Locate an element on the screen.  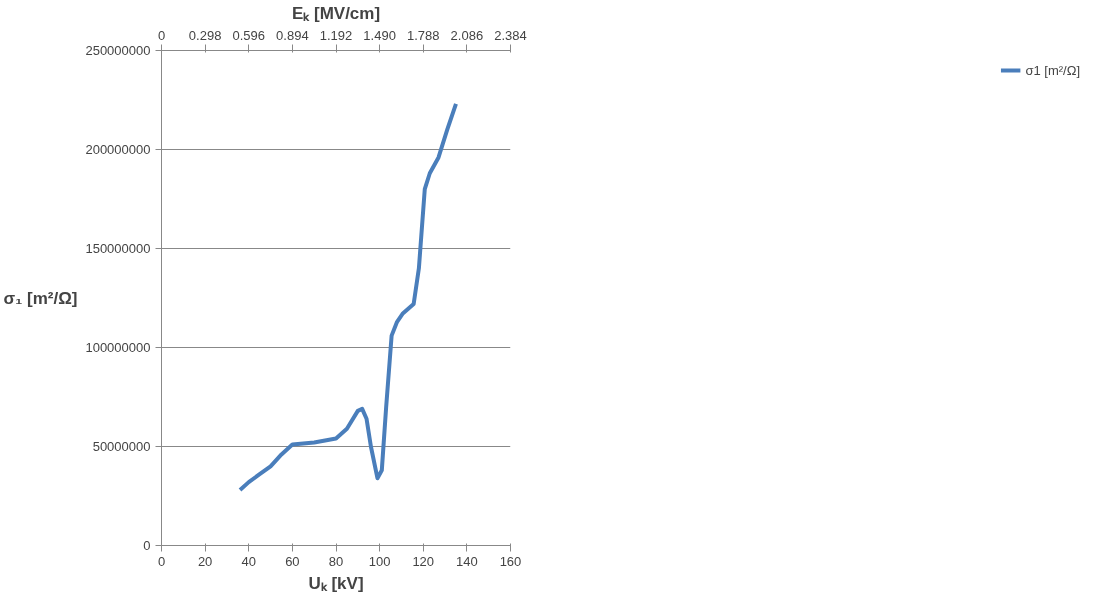
x-tick-label: 120 is located at coordinates (423, 561).